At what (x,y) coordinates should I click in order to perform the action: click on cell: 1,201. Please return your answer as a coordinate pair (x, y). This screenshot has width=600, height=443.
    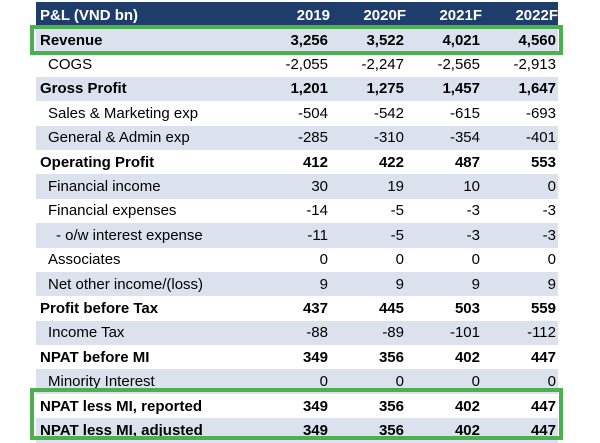
    Looking at the image, I should click on (309, 89).